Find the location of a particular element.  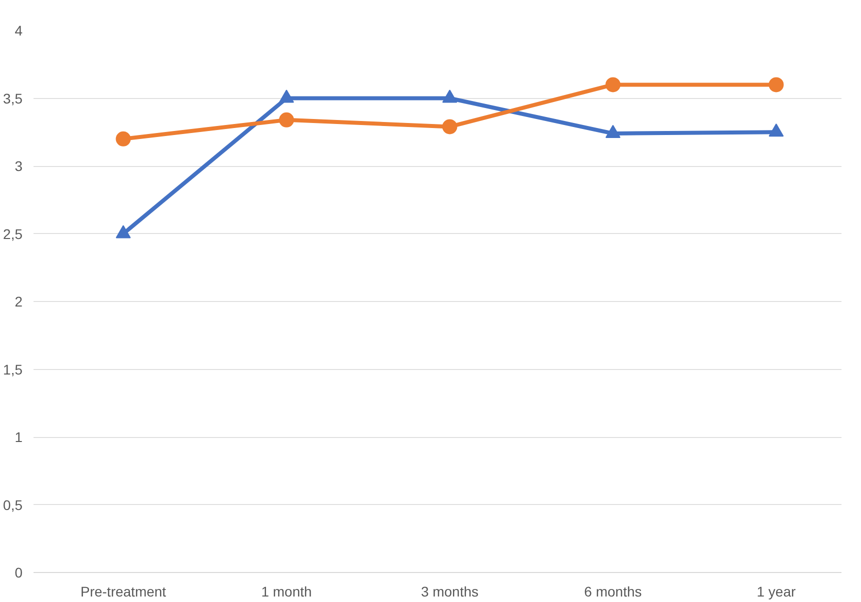

x-tick-label: 3 months is located at coordinates (449, 592).